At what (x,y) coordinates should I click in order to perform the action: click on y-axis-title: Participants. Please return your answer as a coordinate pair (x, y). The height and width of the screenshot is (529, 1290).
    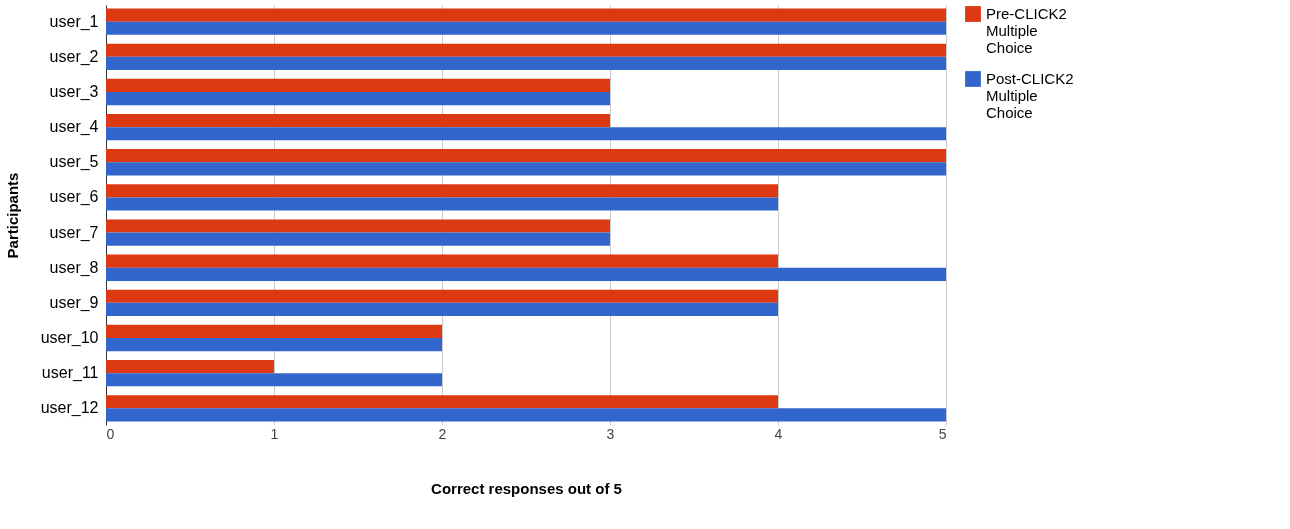
    Looking at the image, I should click on (12, 215).